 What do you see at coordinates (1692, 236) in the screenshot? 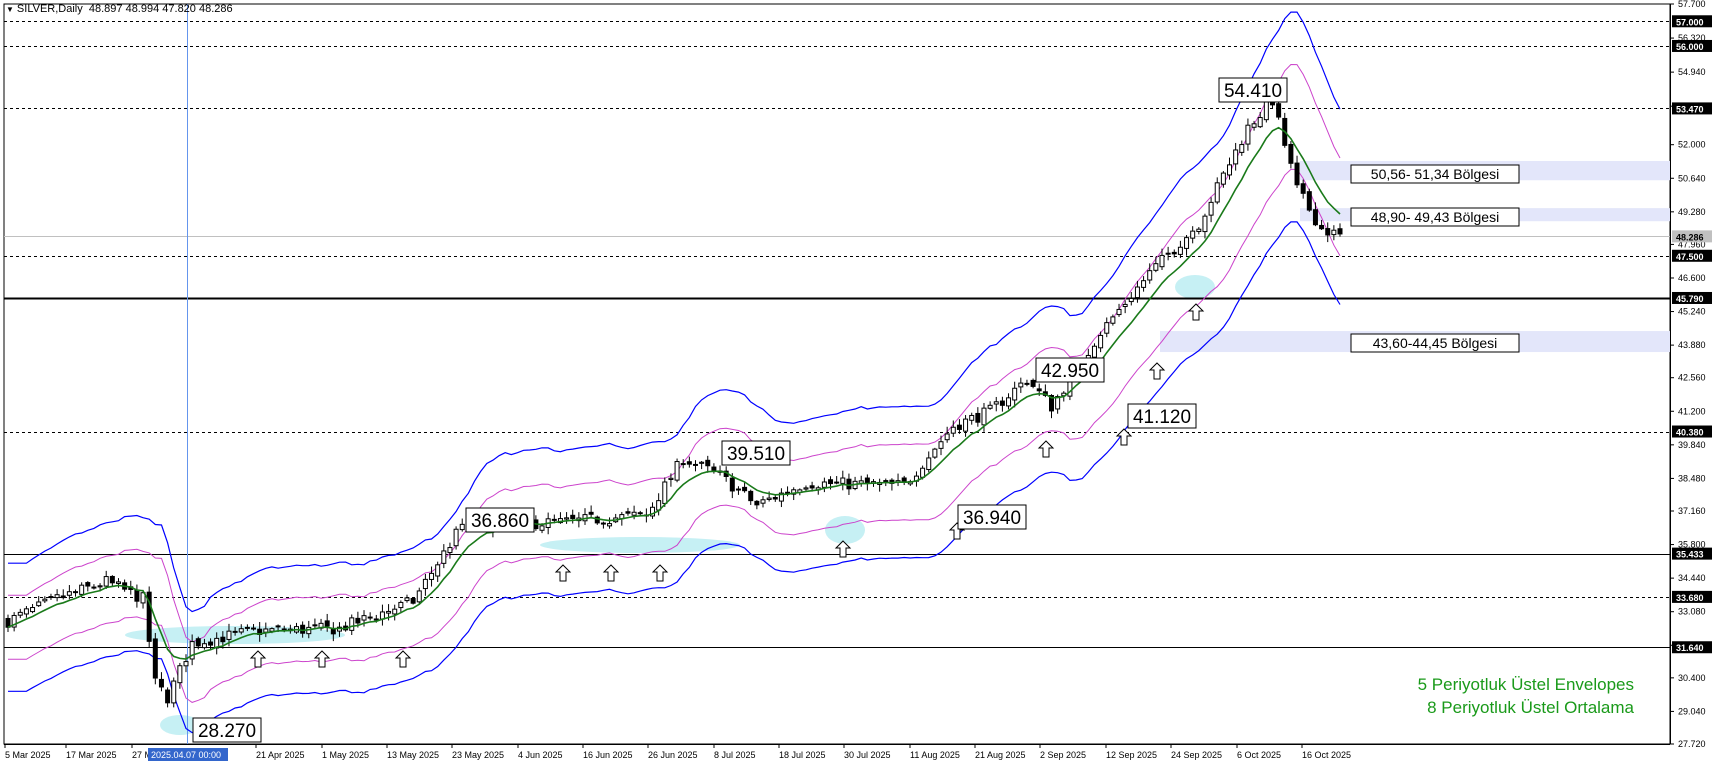
I see `current-price-tag` at bounding box center [1692, 236].